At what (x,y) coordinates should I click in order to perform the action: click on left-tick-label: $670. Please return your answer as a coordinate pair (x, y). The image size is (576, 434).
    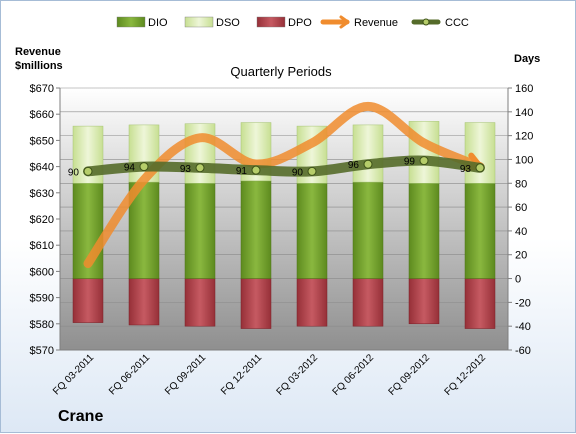
    Looking at the image, I should click on (42, 89).